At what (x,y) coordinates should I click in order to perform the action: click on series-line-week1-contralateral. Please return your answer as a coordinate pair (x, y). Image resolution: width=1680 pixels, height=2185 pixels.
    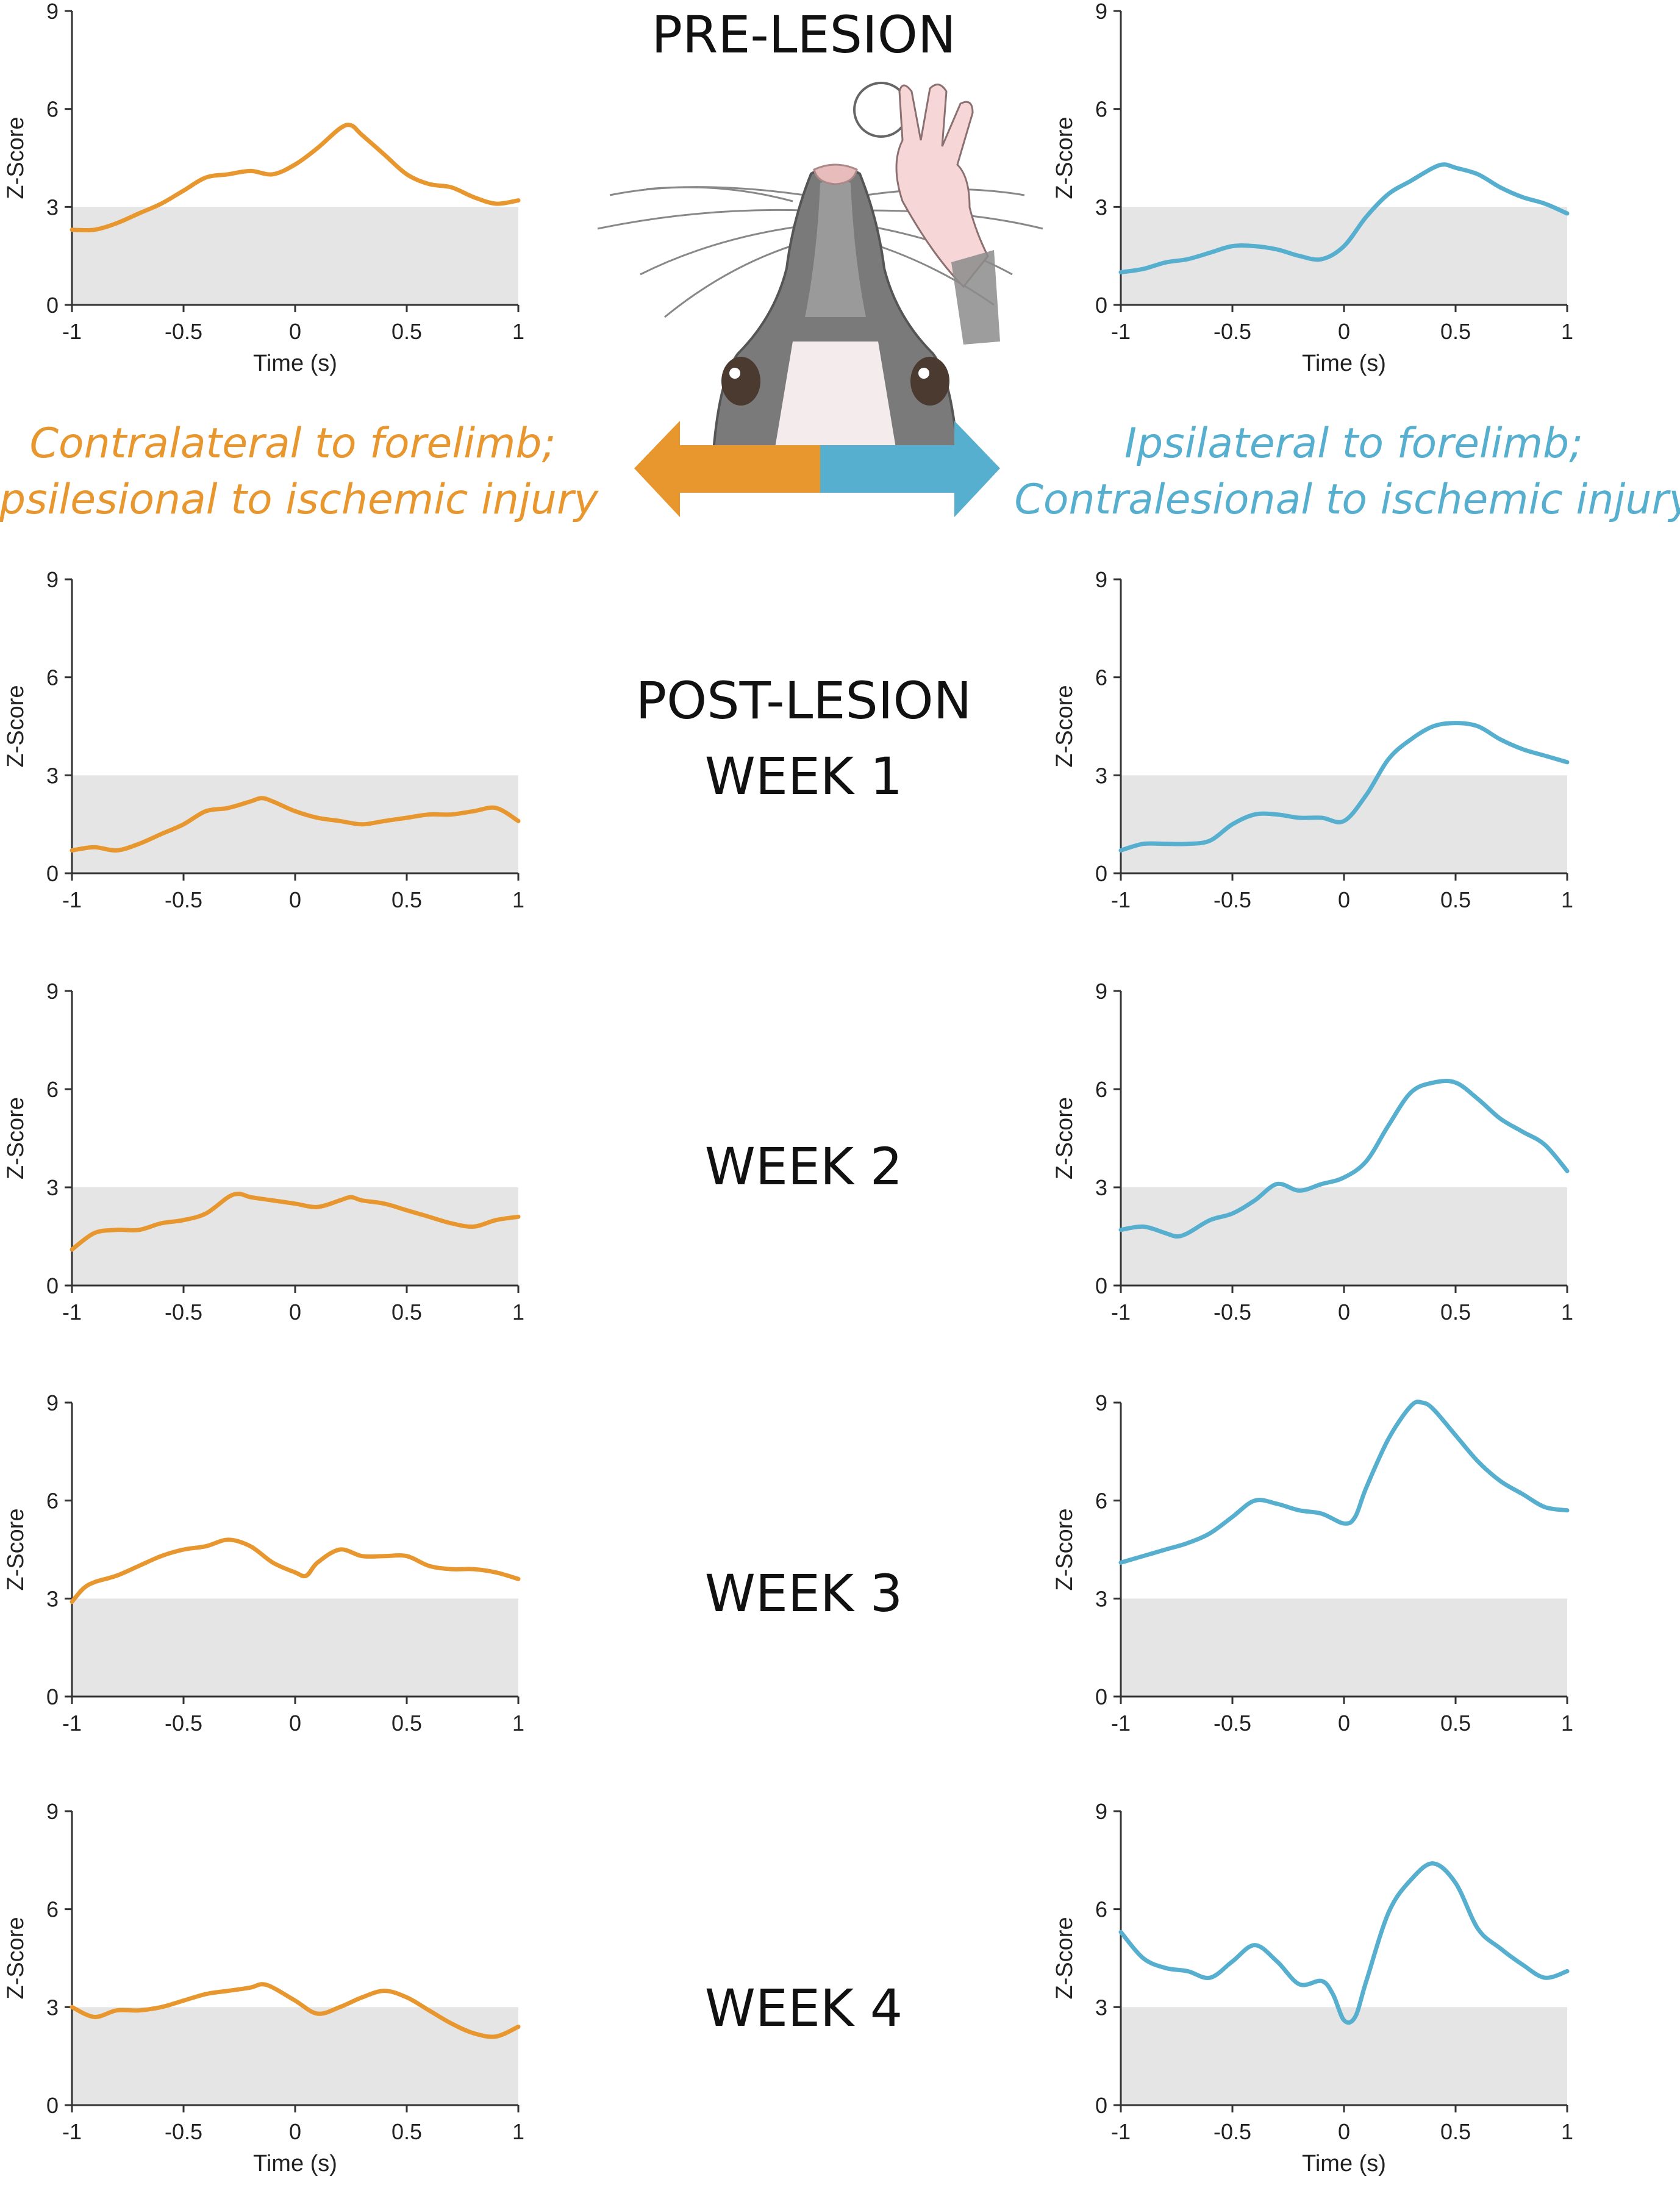
    Looking at the image, I should click on (295, 824).